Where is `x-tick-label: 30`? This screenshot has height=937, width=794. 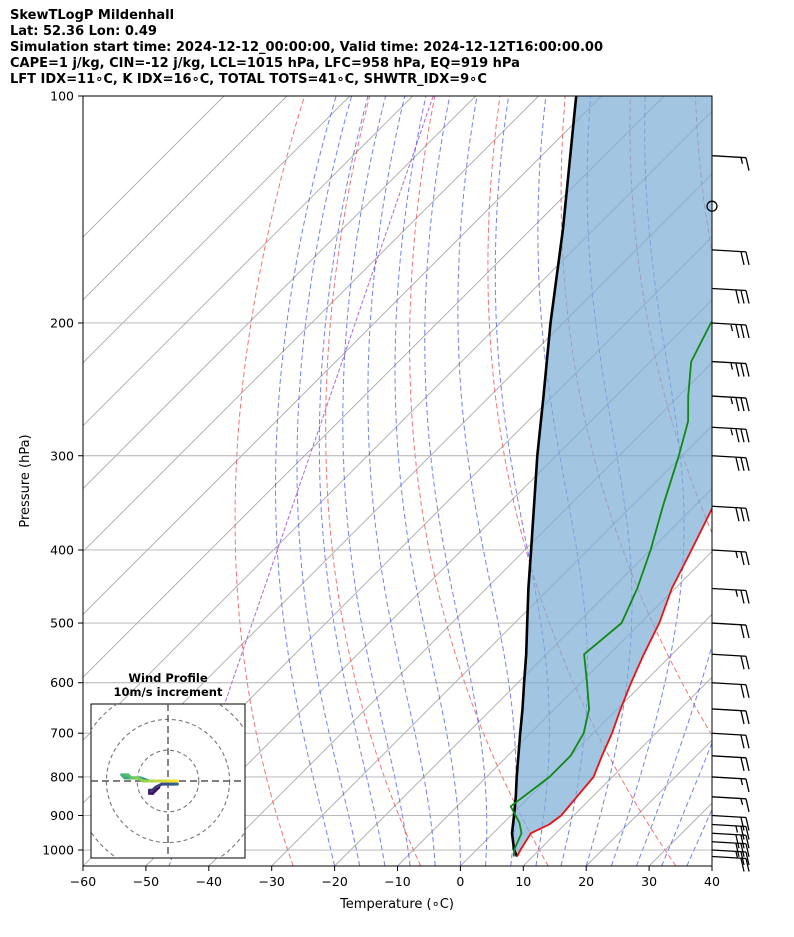 x-tick-label: 30 is located at coordinates (649, 881).